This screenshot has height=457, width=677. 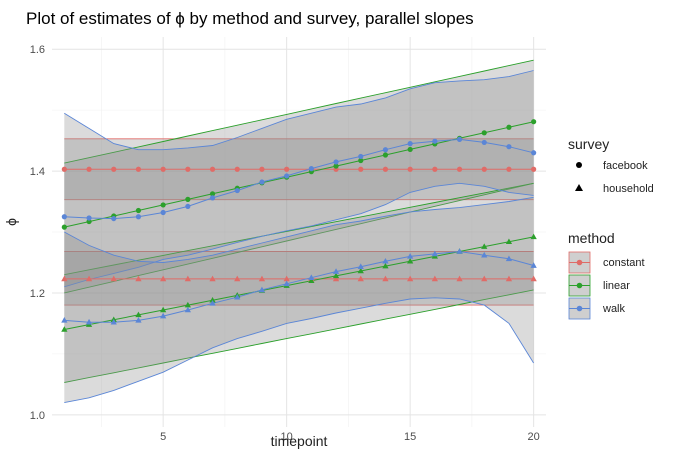 I want to click on x-tick-label: 20, so click(x=534, y=437).